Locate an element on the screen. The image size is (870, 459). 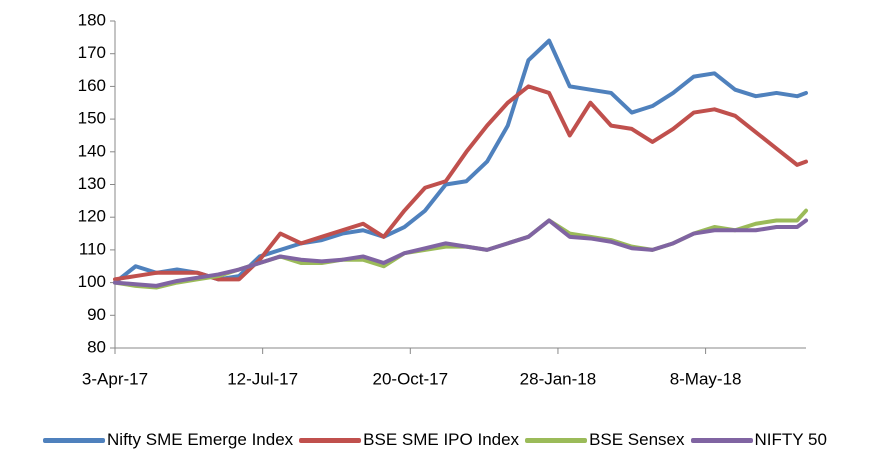
legend-item: Nifty SME Emerge Index is located at coordinates (168, 440).